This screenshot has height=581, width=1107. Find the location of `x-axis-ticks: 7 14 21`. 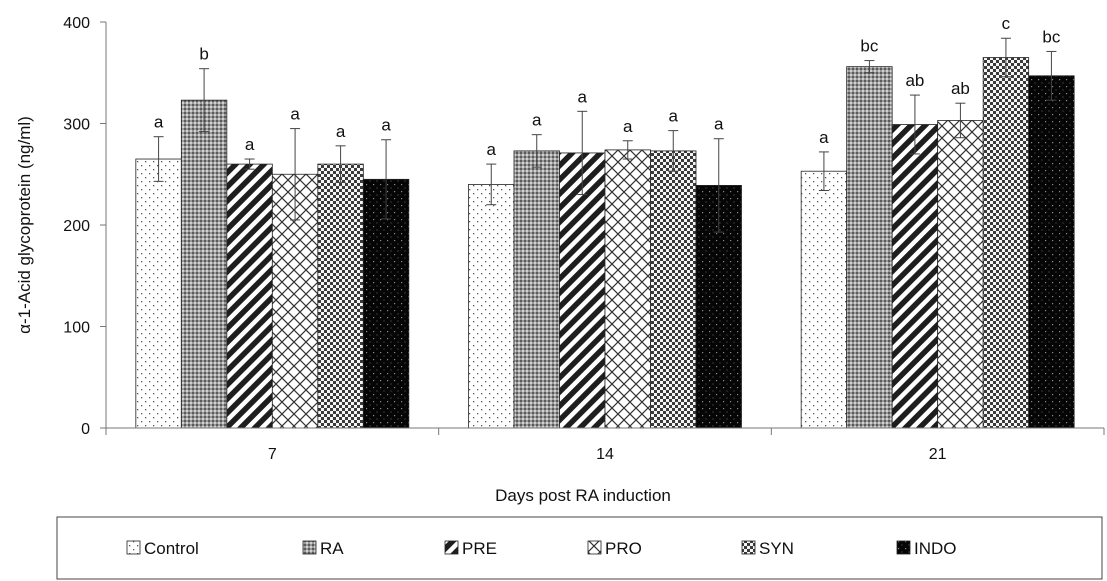

x-axis-ticks: 7 14 21 is located at coordinates (605, 445).